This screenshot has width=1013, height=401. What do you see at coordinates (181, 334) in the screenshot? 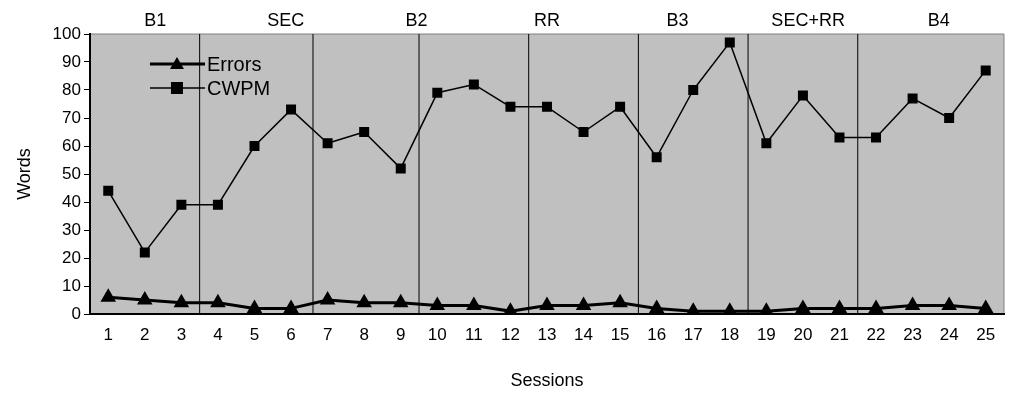
I see `x-tick-label: 3` at bounding box center [181, 334].